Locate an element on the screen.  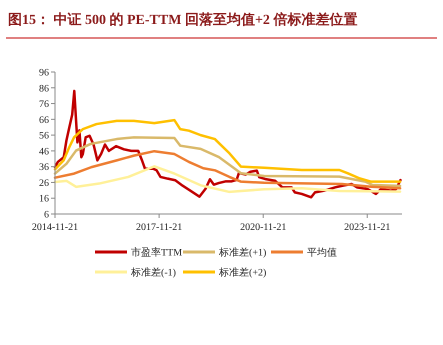
legend-label: 平均值 is located at coordinates (322, 252).